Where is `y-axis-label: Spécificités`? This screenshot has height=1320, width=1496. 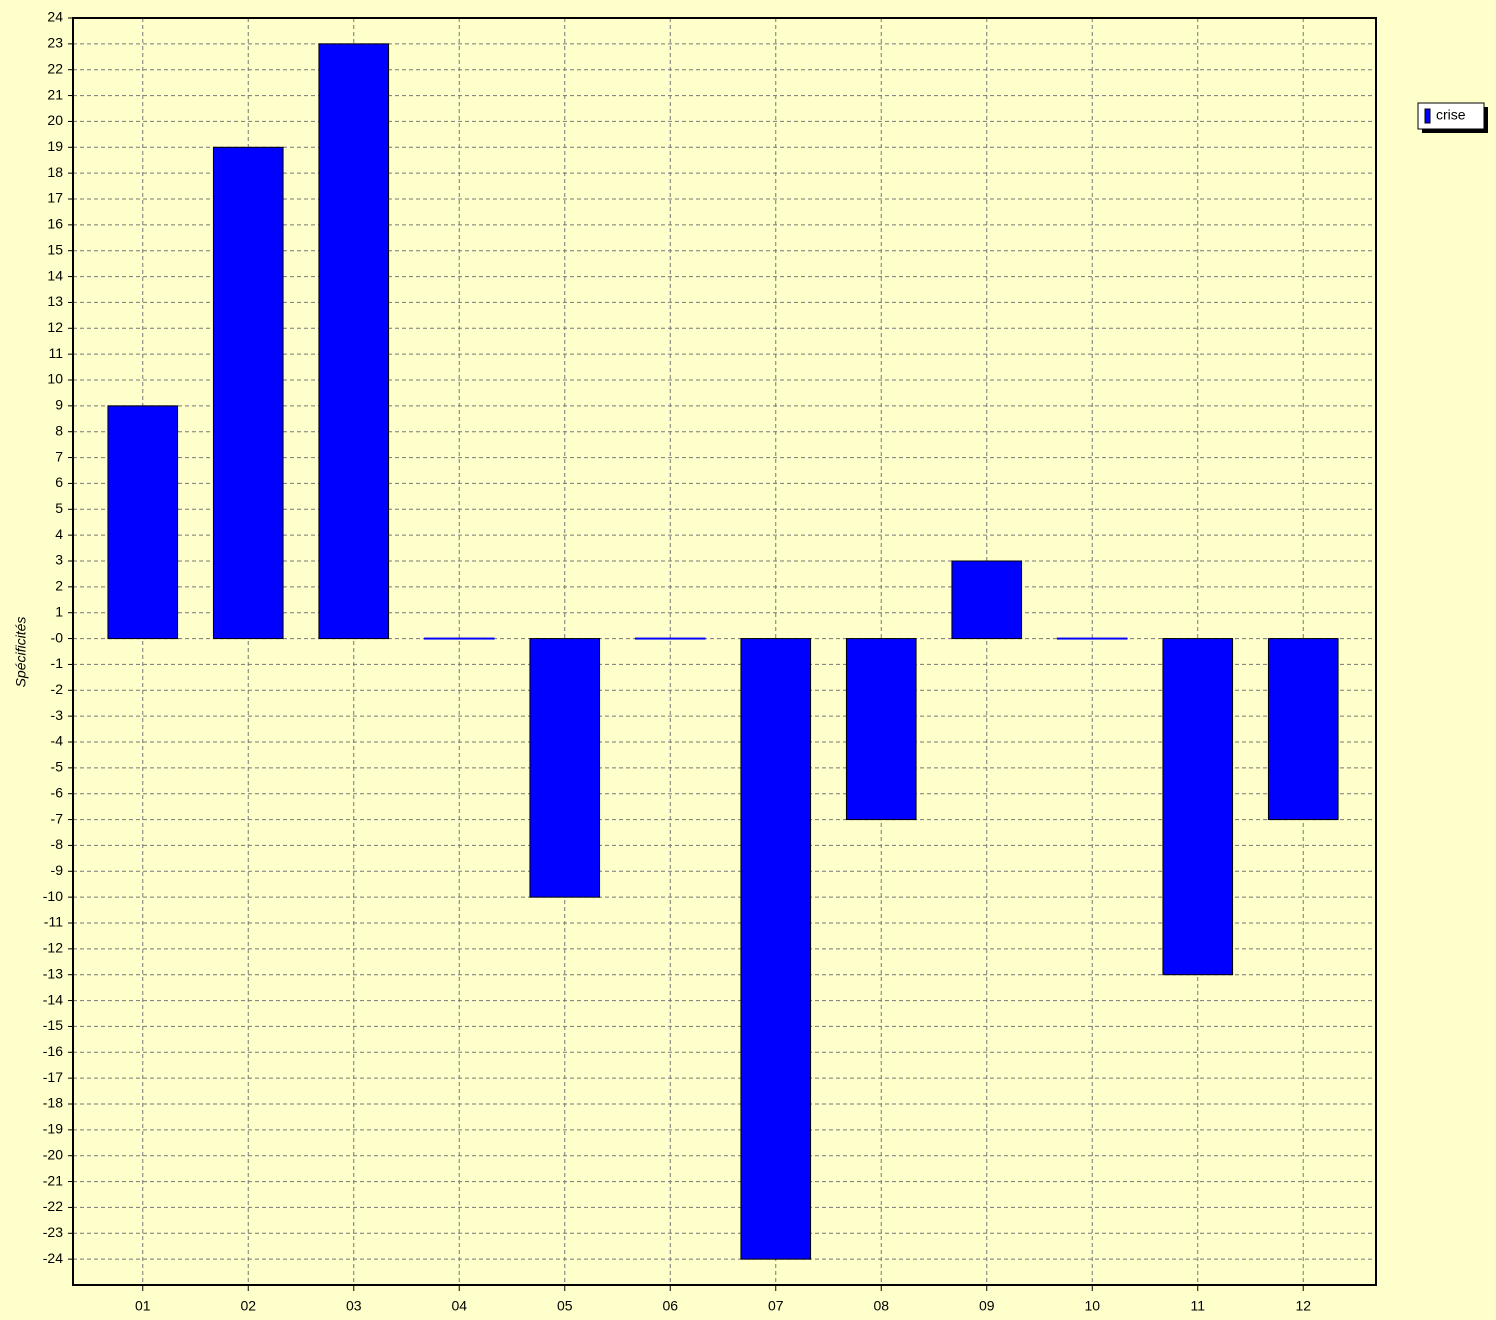 y-axis-label: Spécificités is located at coordinates (21, 652).